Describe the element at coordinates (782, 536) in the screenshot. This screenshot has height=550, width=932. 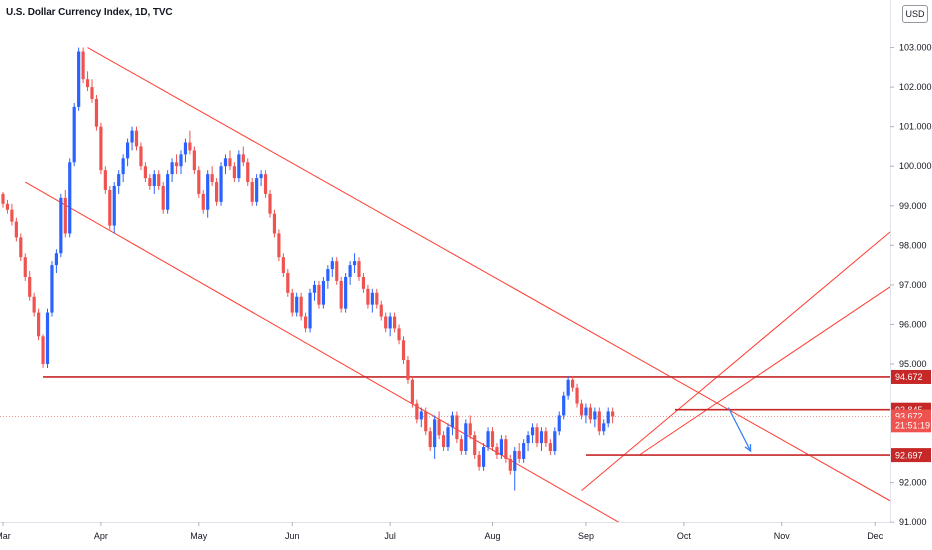
I see `time-tick-label: Nov` at that location.